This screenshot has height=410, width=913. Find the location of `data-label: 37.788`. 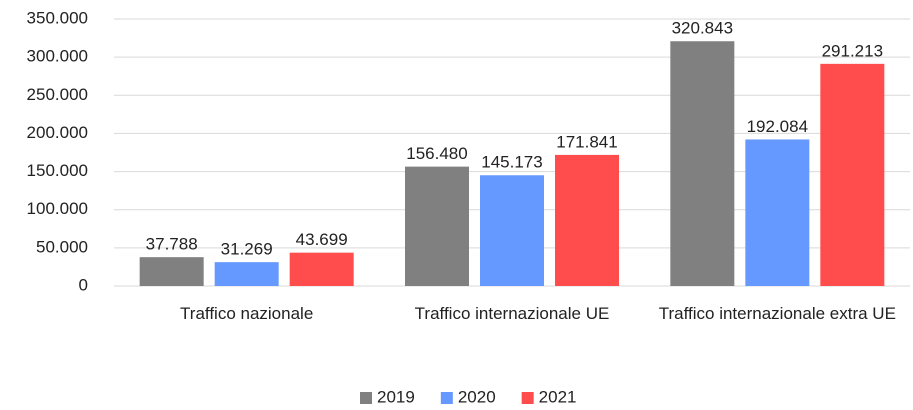

data-label: 37.788 is located at coordinates (172, 244).